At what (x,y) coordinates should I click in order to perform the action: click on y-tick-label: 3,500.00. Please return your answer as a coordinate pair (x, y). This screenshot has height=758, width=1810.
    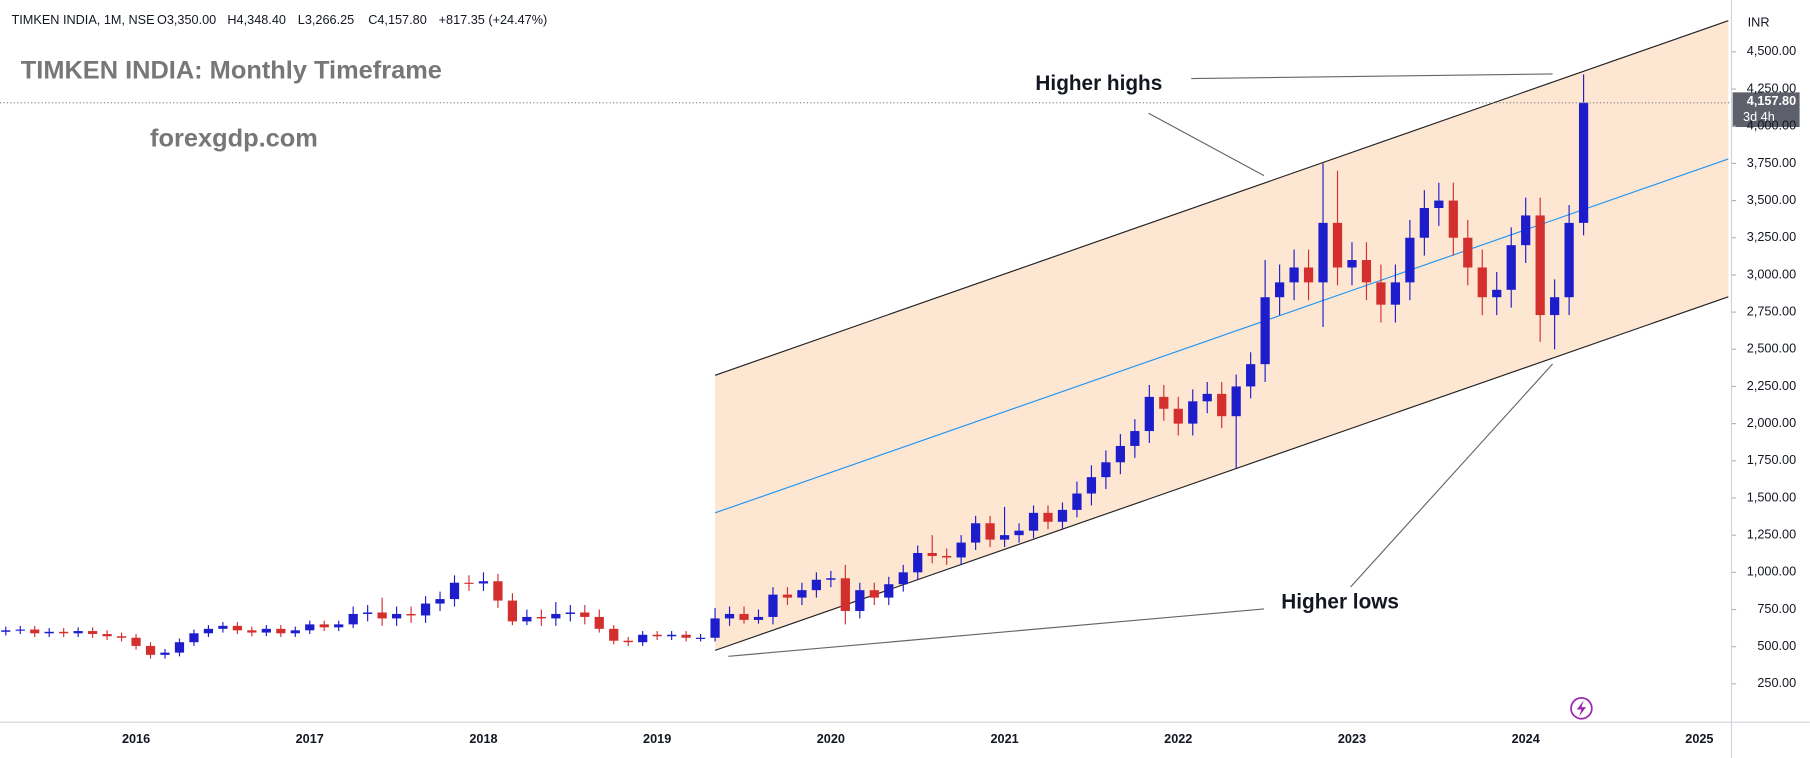
    Looking at the image, I should click on (1771, 200).